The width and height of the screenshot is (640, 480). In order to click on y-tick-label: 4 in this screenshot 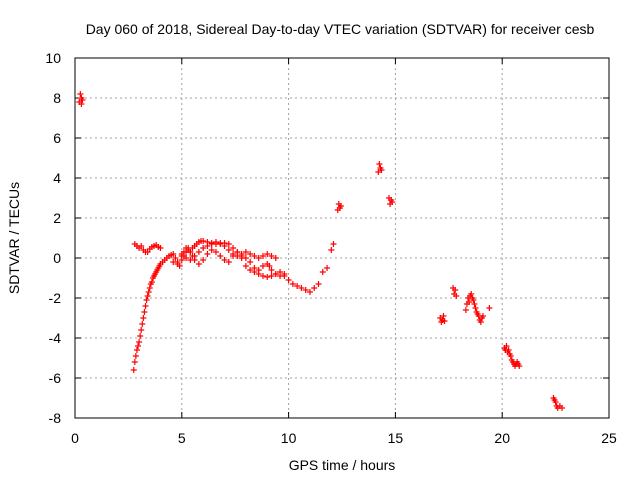, I will do `click(57, 178)`.